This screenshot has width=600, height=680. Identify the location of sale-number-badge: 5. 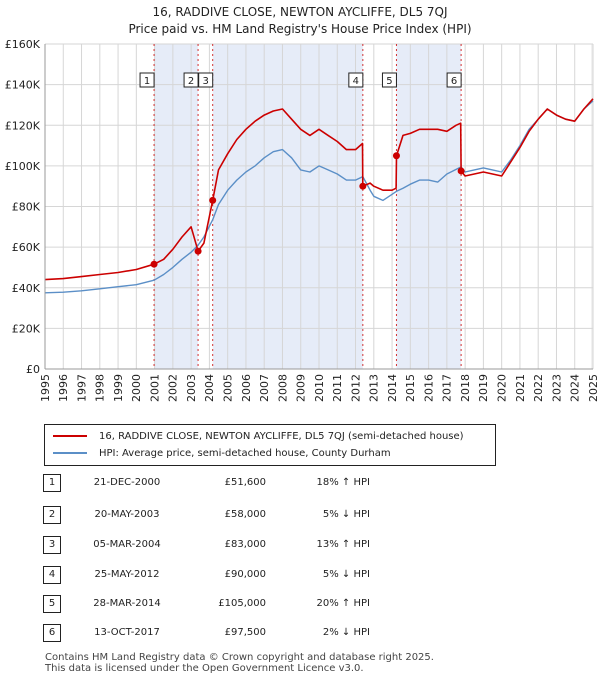
(52, 604).